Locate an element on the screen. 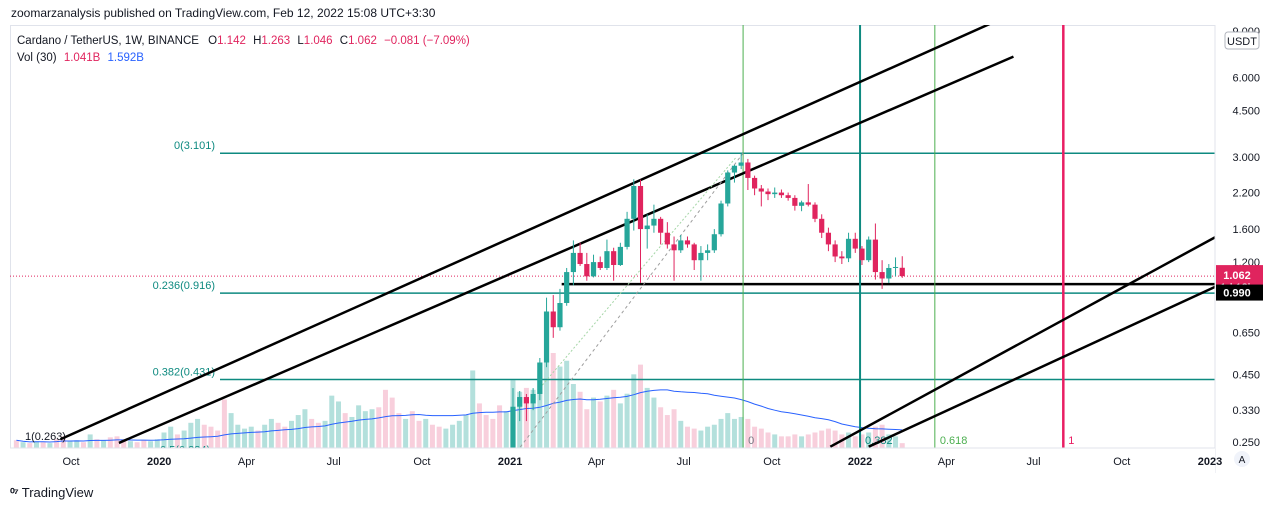 The image size is (1280, 509). fib-time-label: 1 is located at coordinates (1071, 441).